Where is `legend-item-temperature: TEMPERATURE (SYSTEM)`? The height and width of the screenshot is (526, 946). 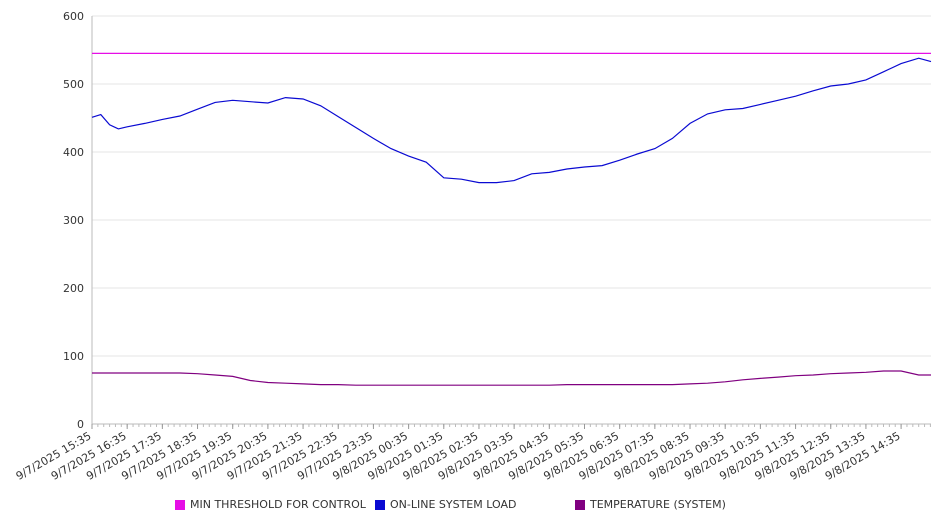
legend-item-temperature: TEMPERATURE (SYSTEM) is located at coordinates (650, 504).